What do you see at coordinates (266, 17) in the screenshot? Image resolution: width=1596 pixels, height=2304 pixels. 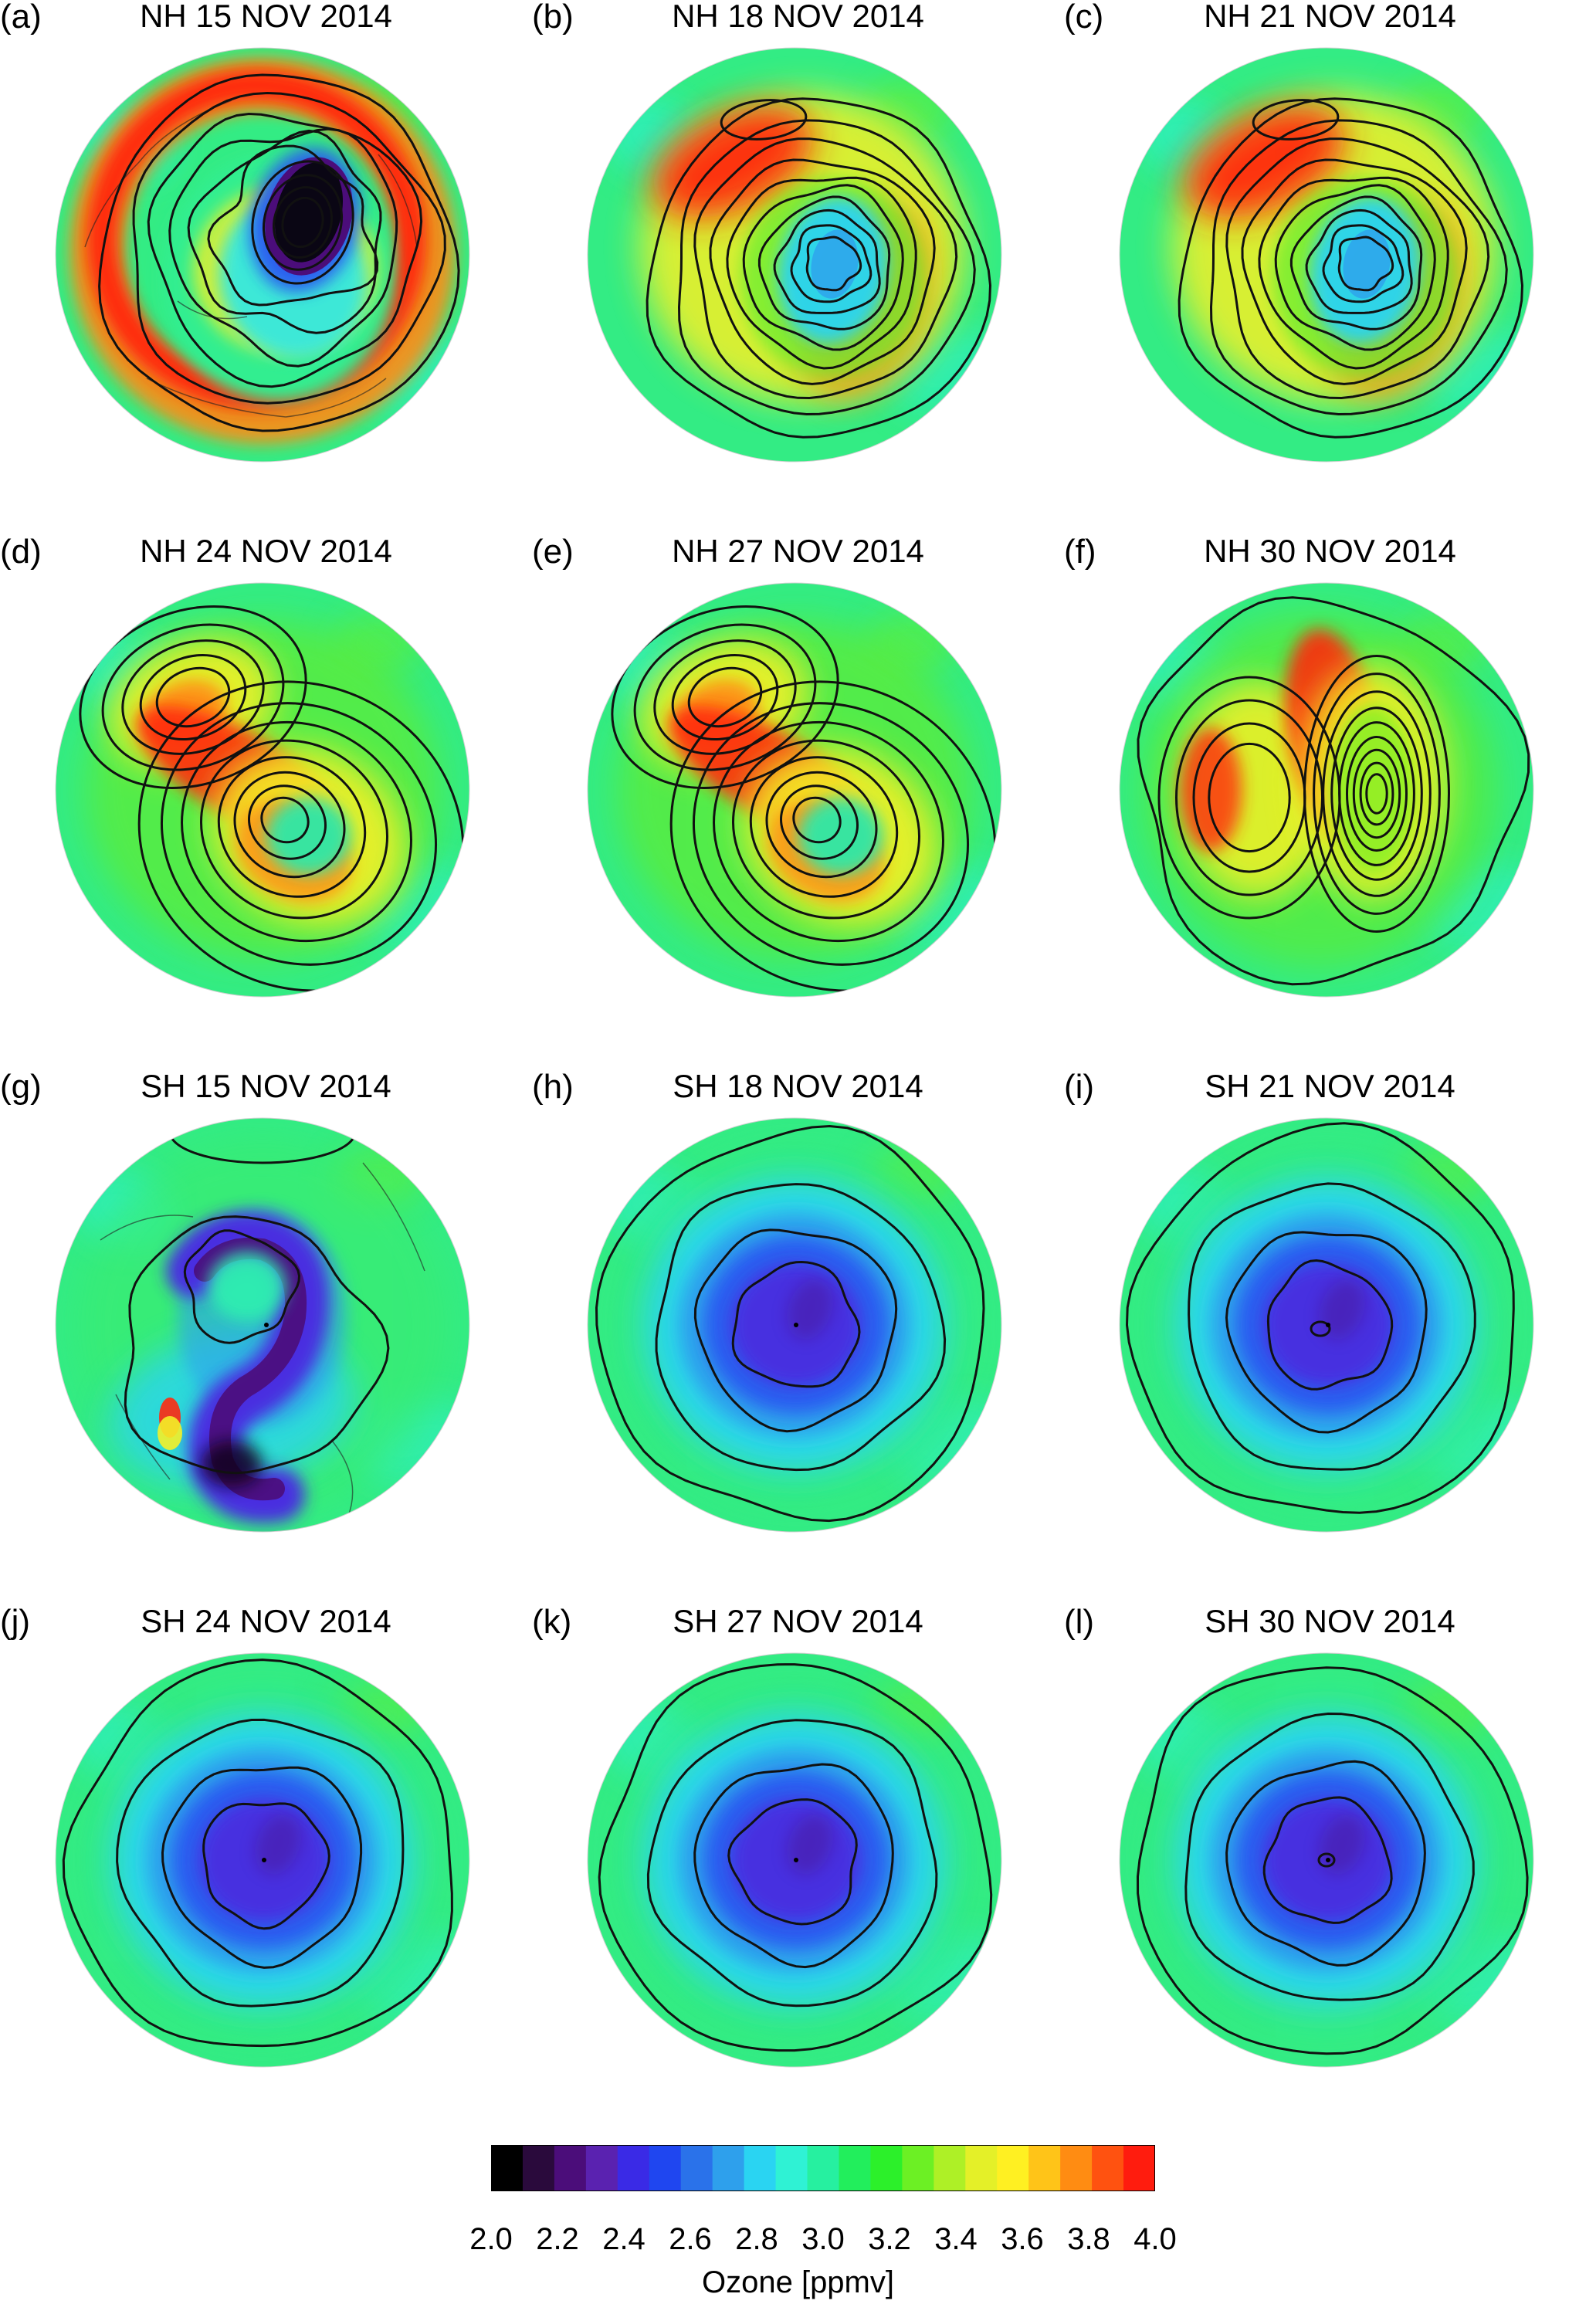 I see `panel-title: NH 15 NOV 2014` at bounding box center [266, 17].